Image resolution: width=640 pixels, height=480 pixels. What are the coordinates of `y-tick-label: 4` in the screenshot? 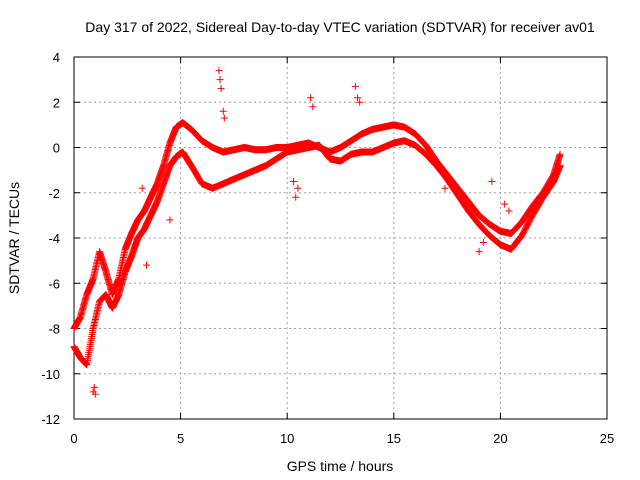 It's located at (56, 57).